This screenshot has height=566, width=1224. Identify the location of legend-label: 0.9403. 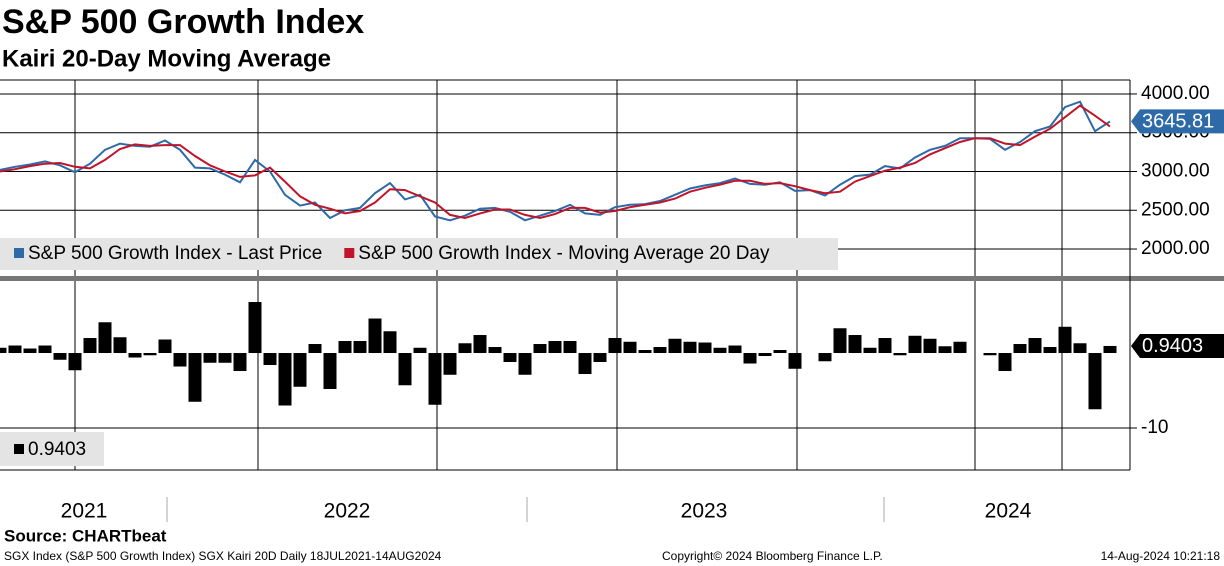
(57, 449).